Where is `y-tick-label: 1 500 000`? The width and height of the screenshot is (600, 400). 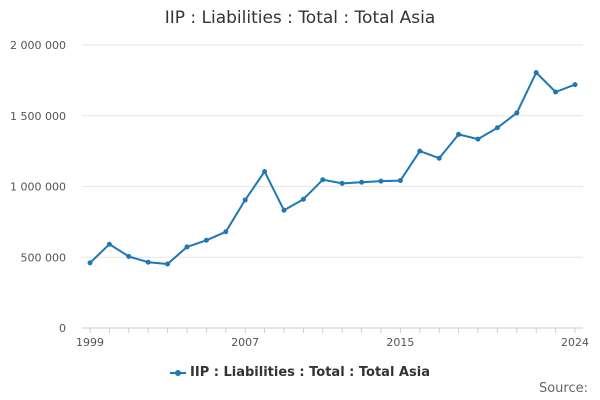 y-tick-label: 1 500 000 is located at coordinates (38, 116).